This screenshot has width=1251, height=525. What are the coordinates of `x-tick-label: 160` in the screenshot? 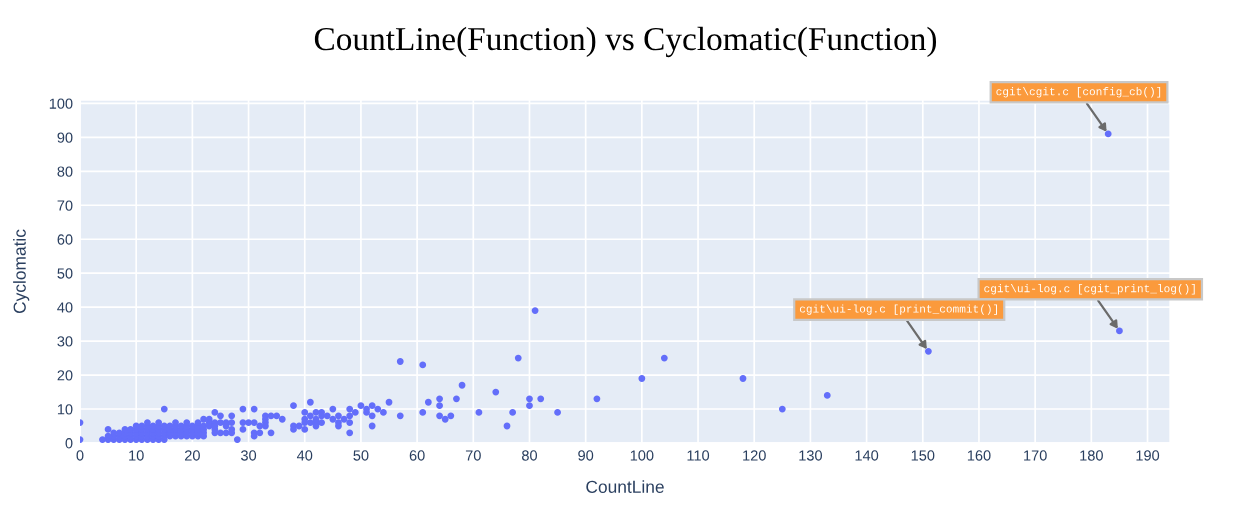 It's located at (979, 455).